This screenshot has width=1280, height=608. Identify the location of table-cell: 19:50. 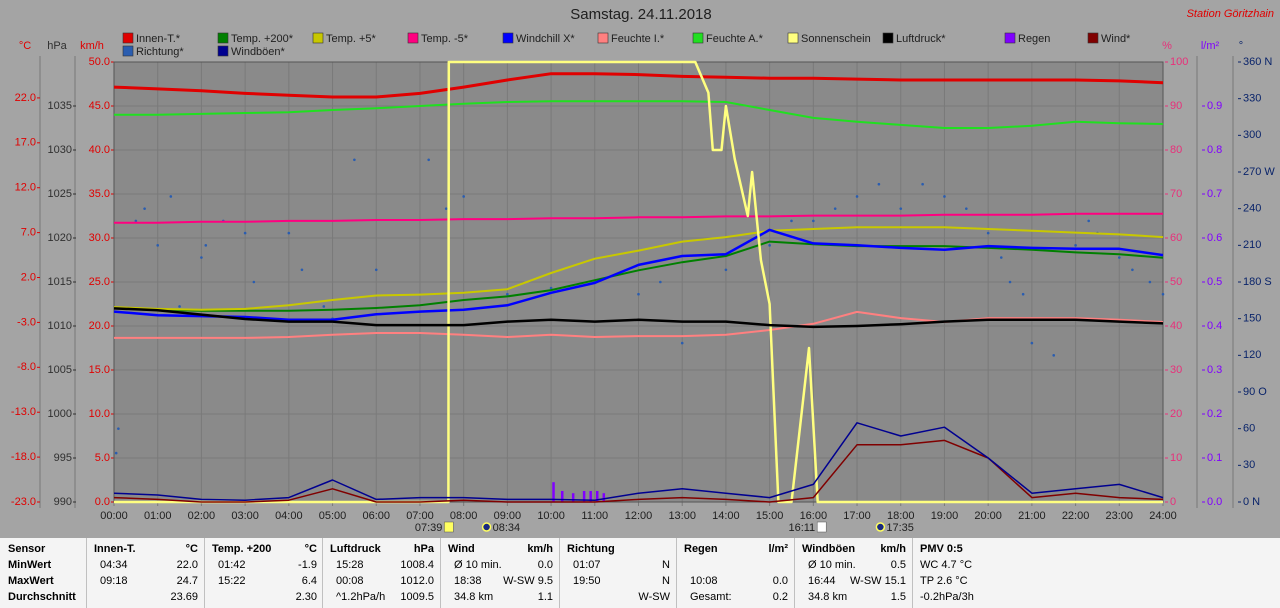
(587, 581).